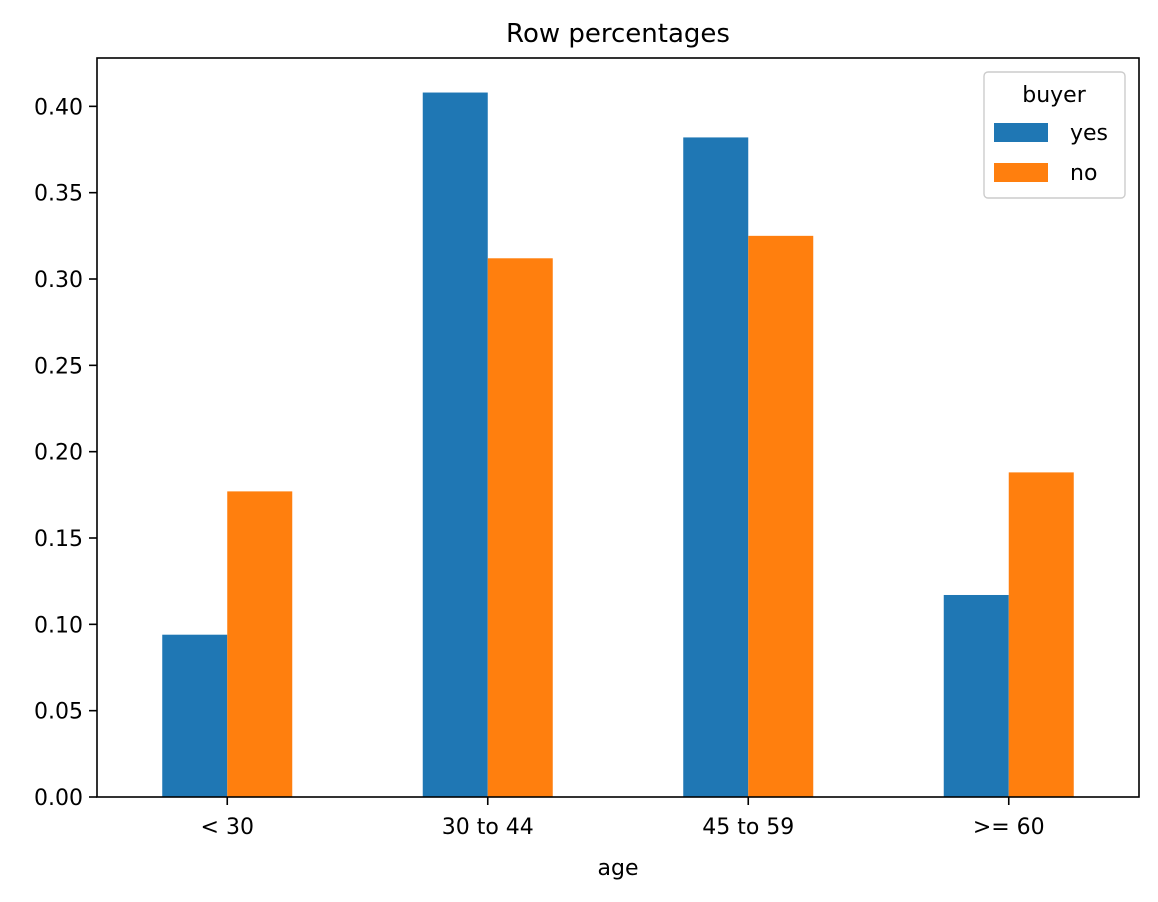 Image resolution: width=1158 pixels, height=902 pixels. I want to click on y-tick-label-5: 0.25, so click(58, 366).